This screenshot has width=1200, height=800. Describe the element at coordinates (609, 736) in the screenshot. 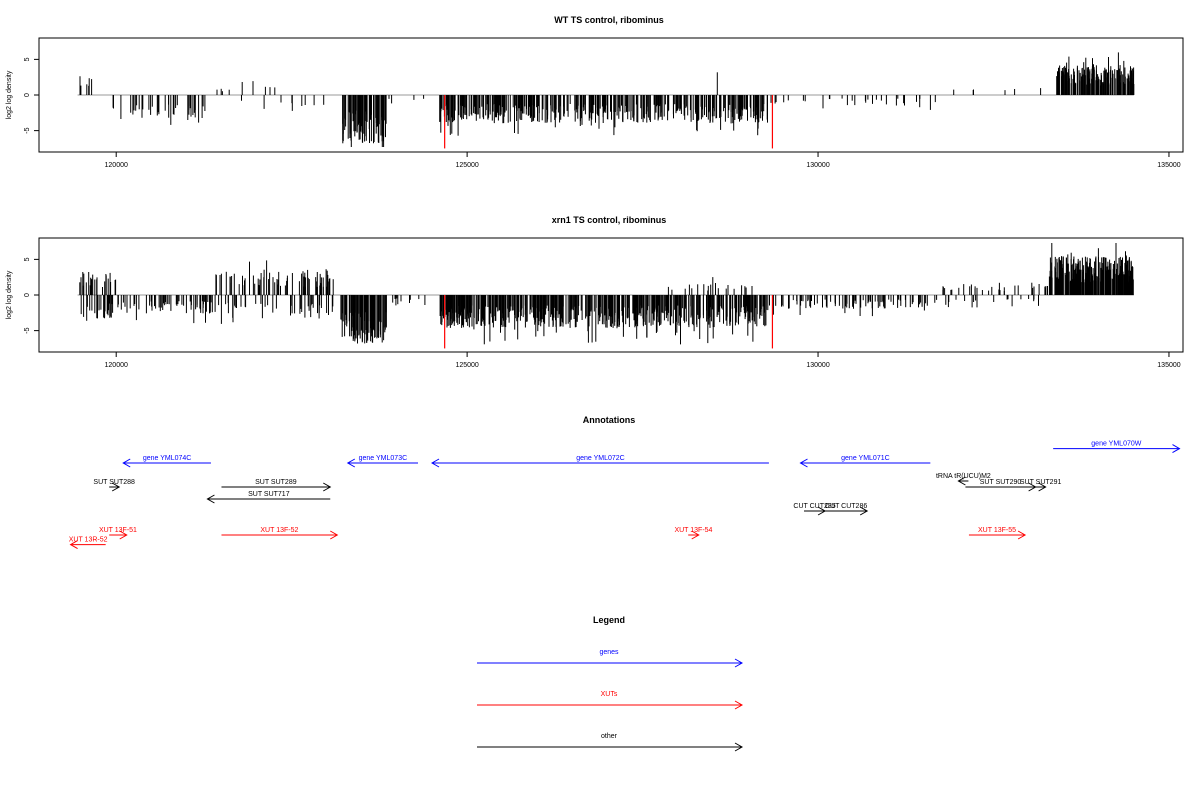

I see `legend-label: other` at that location.